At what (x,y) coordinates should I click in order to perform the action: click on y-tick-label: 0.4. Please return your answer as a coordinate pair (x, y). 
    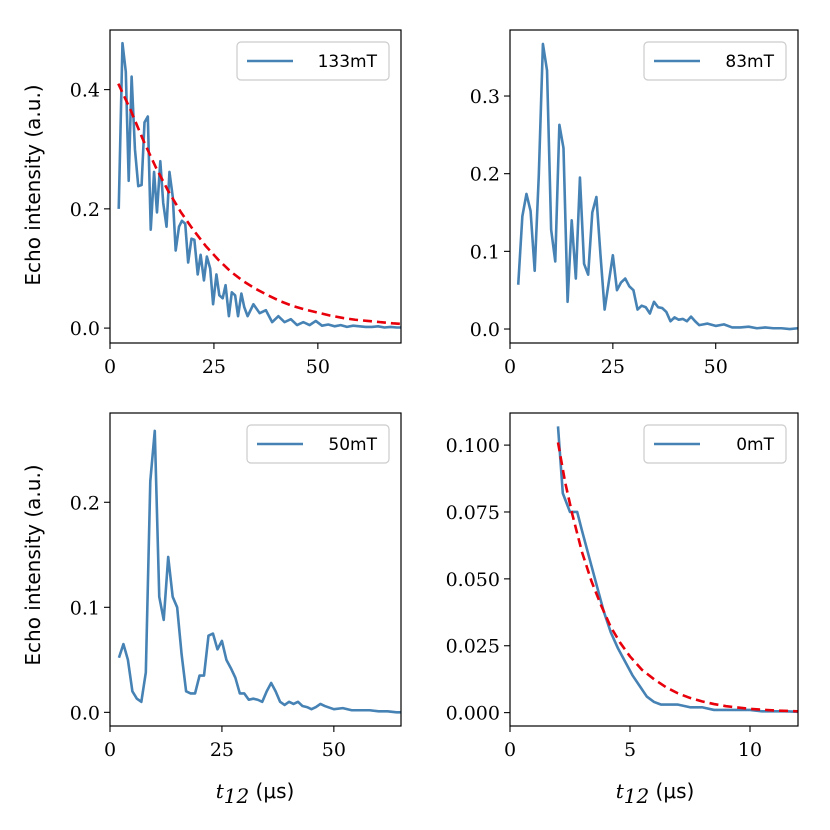
    Looking at the image, I should click on (85, 91).